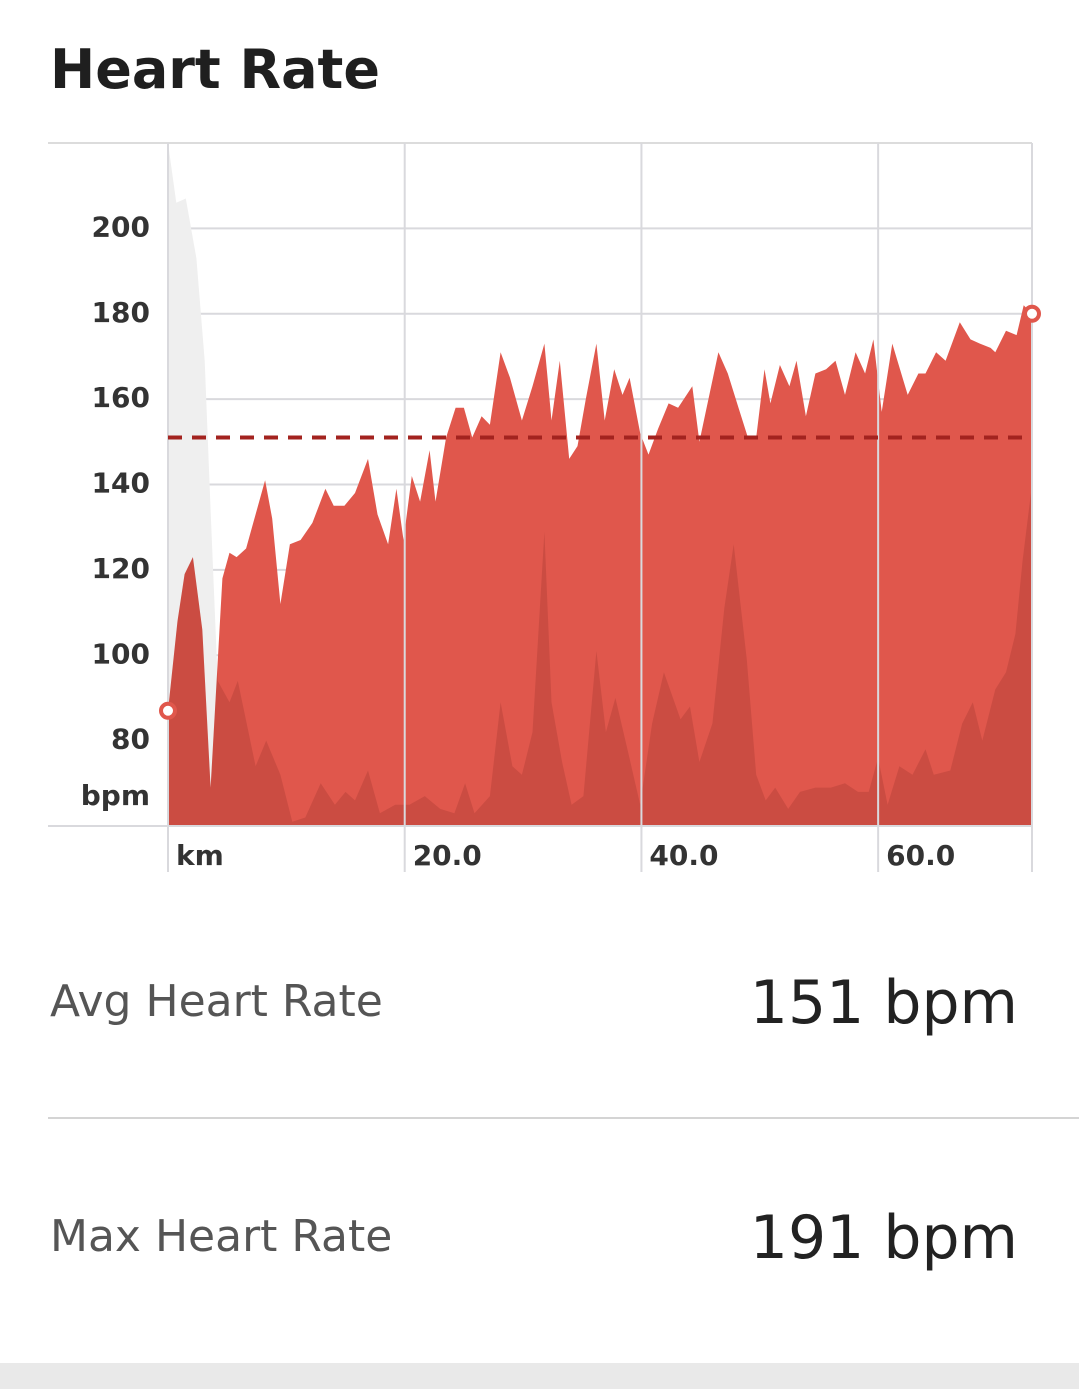  Describe the element at coordinates (115, 795) in the screenshot. I see `y-axis-label: bpm` at that location.